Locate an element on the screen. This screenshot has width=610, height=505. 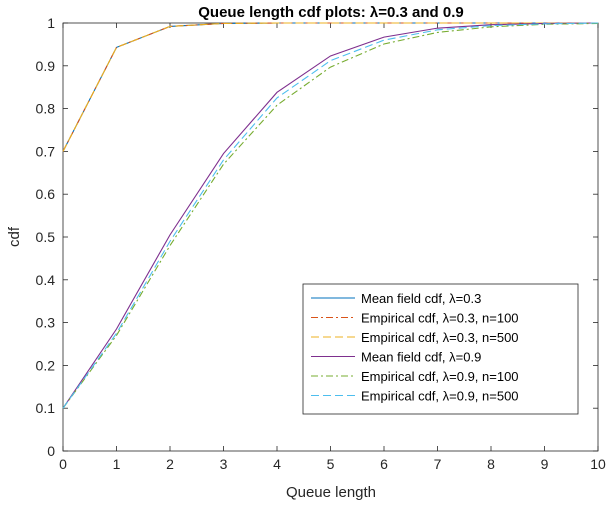
y-tick-label: 0.3 is located at coordinates (46, 323).